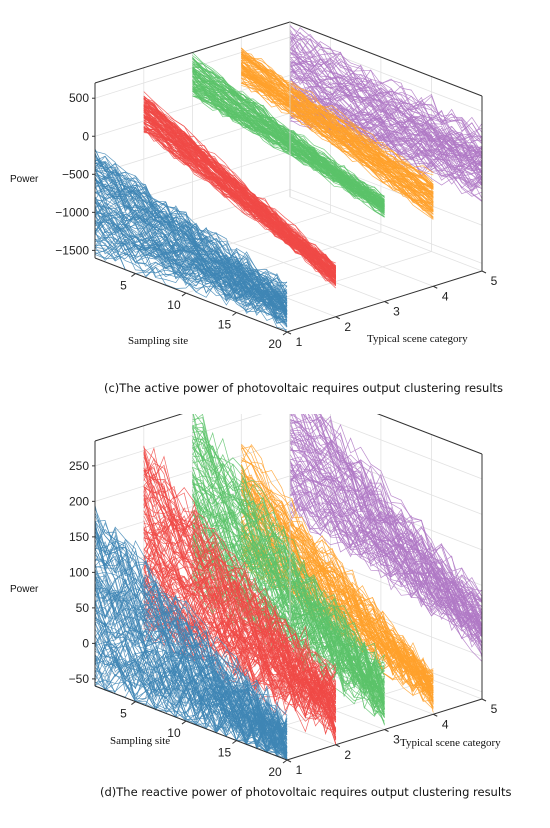 Image resolution: width=550 pixels, height=828 pixels. Describe the element at coordinates (24, 179) in the screenshot. I see `ylabel-c: Power` at that location.